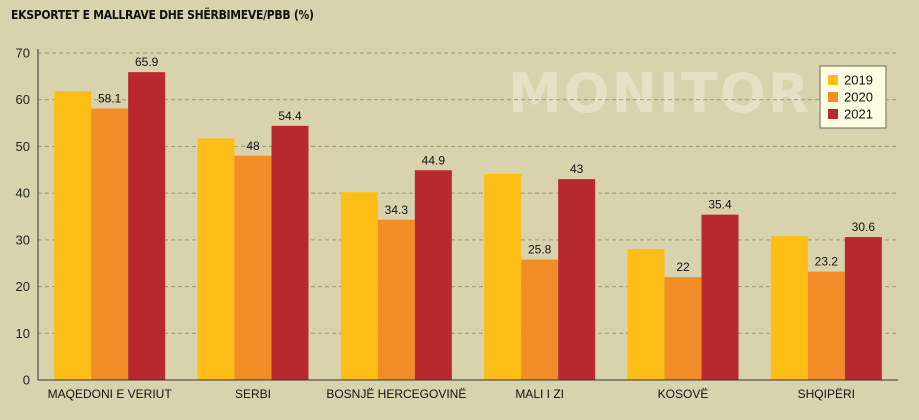  What do you see at coordinates (23, 99) in the screenshot?
I see `y-tick-label: 60` at bounding box center [23, 99].